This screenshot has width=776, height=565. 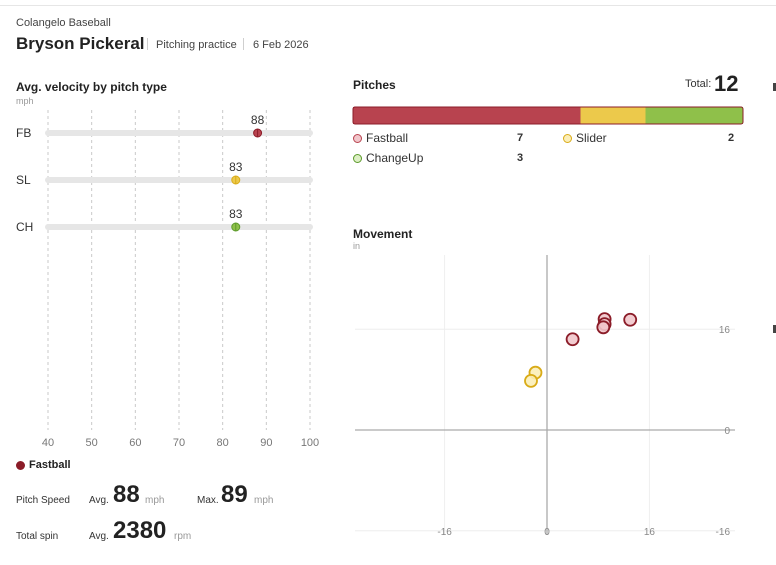 What do you see at coordinates (650, 532) in the screenshot?
I see `movement-x-tick: 16` at bounding box center [650, 532].